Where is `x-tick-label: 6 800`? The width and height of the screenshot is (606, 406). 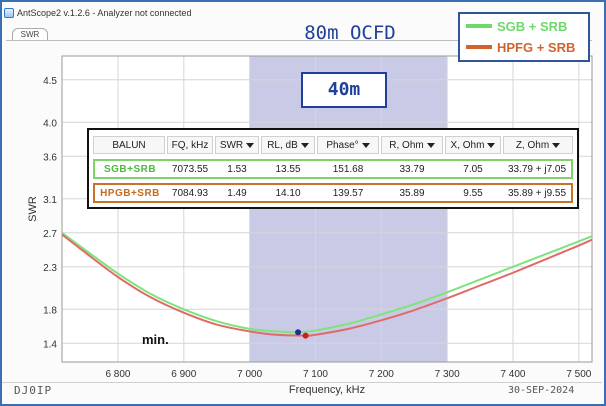 x-tick-label: 6 800 is located at coordinates (117, 374).